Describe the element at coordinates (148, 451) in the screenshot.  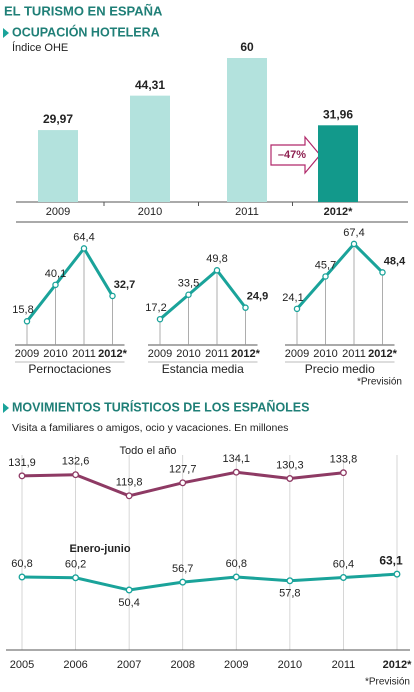
I see `series-name: Todo el año` at that location.